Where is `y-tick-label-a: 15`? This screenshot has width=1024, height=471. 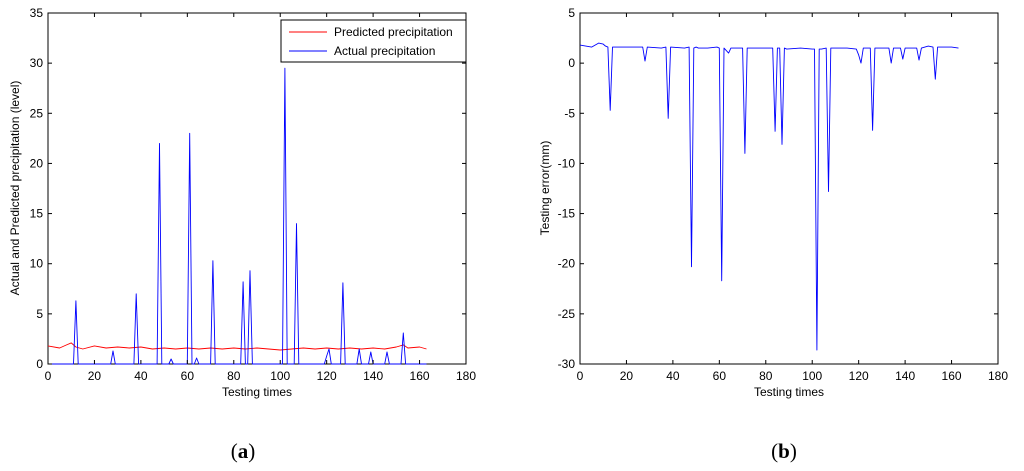
y-tick-label-a: 15 is located at coordinates (37, 214).